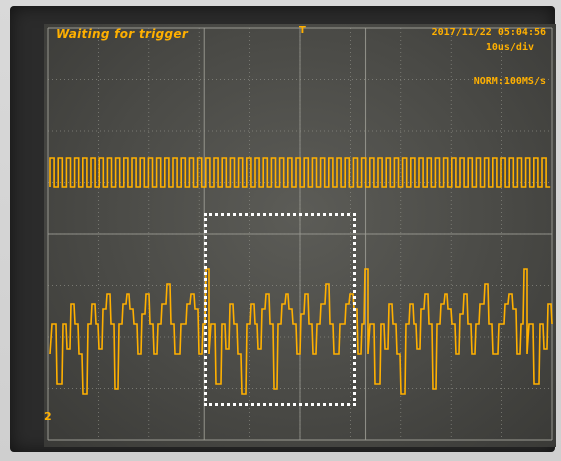  Describe the element at coordinates (122, 34) in the screenshot. I see `trigger-status: Waiting for trigger` at that location.